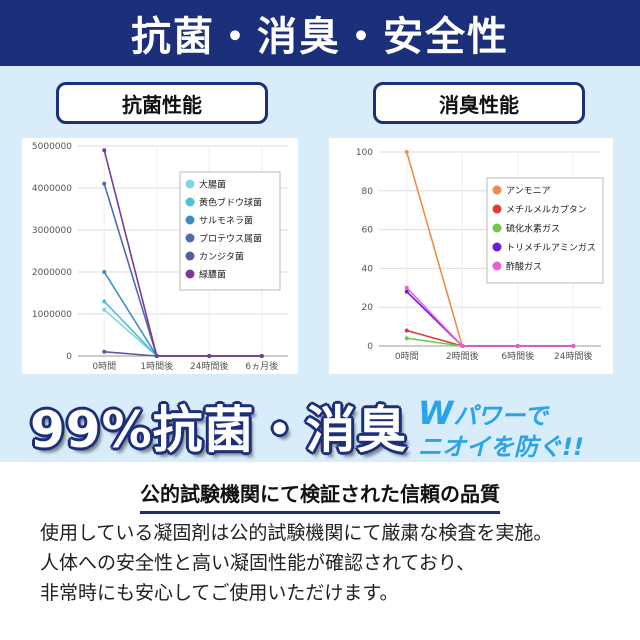 Image resolution: width=640 pixels, height=640 pixels. What do you see at coordinates (212, 275) in the screenshot?
I see `legend-label: 緑膿菌` at bounding box center [212, 275].